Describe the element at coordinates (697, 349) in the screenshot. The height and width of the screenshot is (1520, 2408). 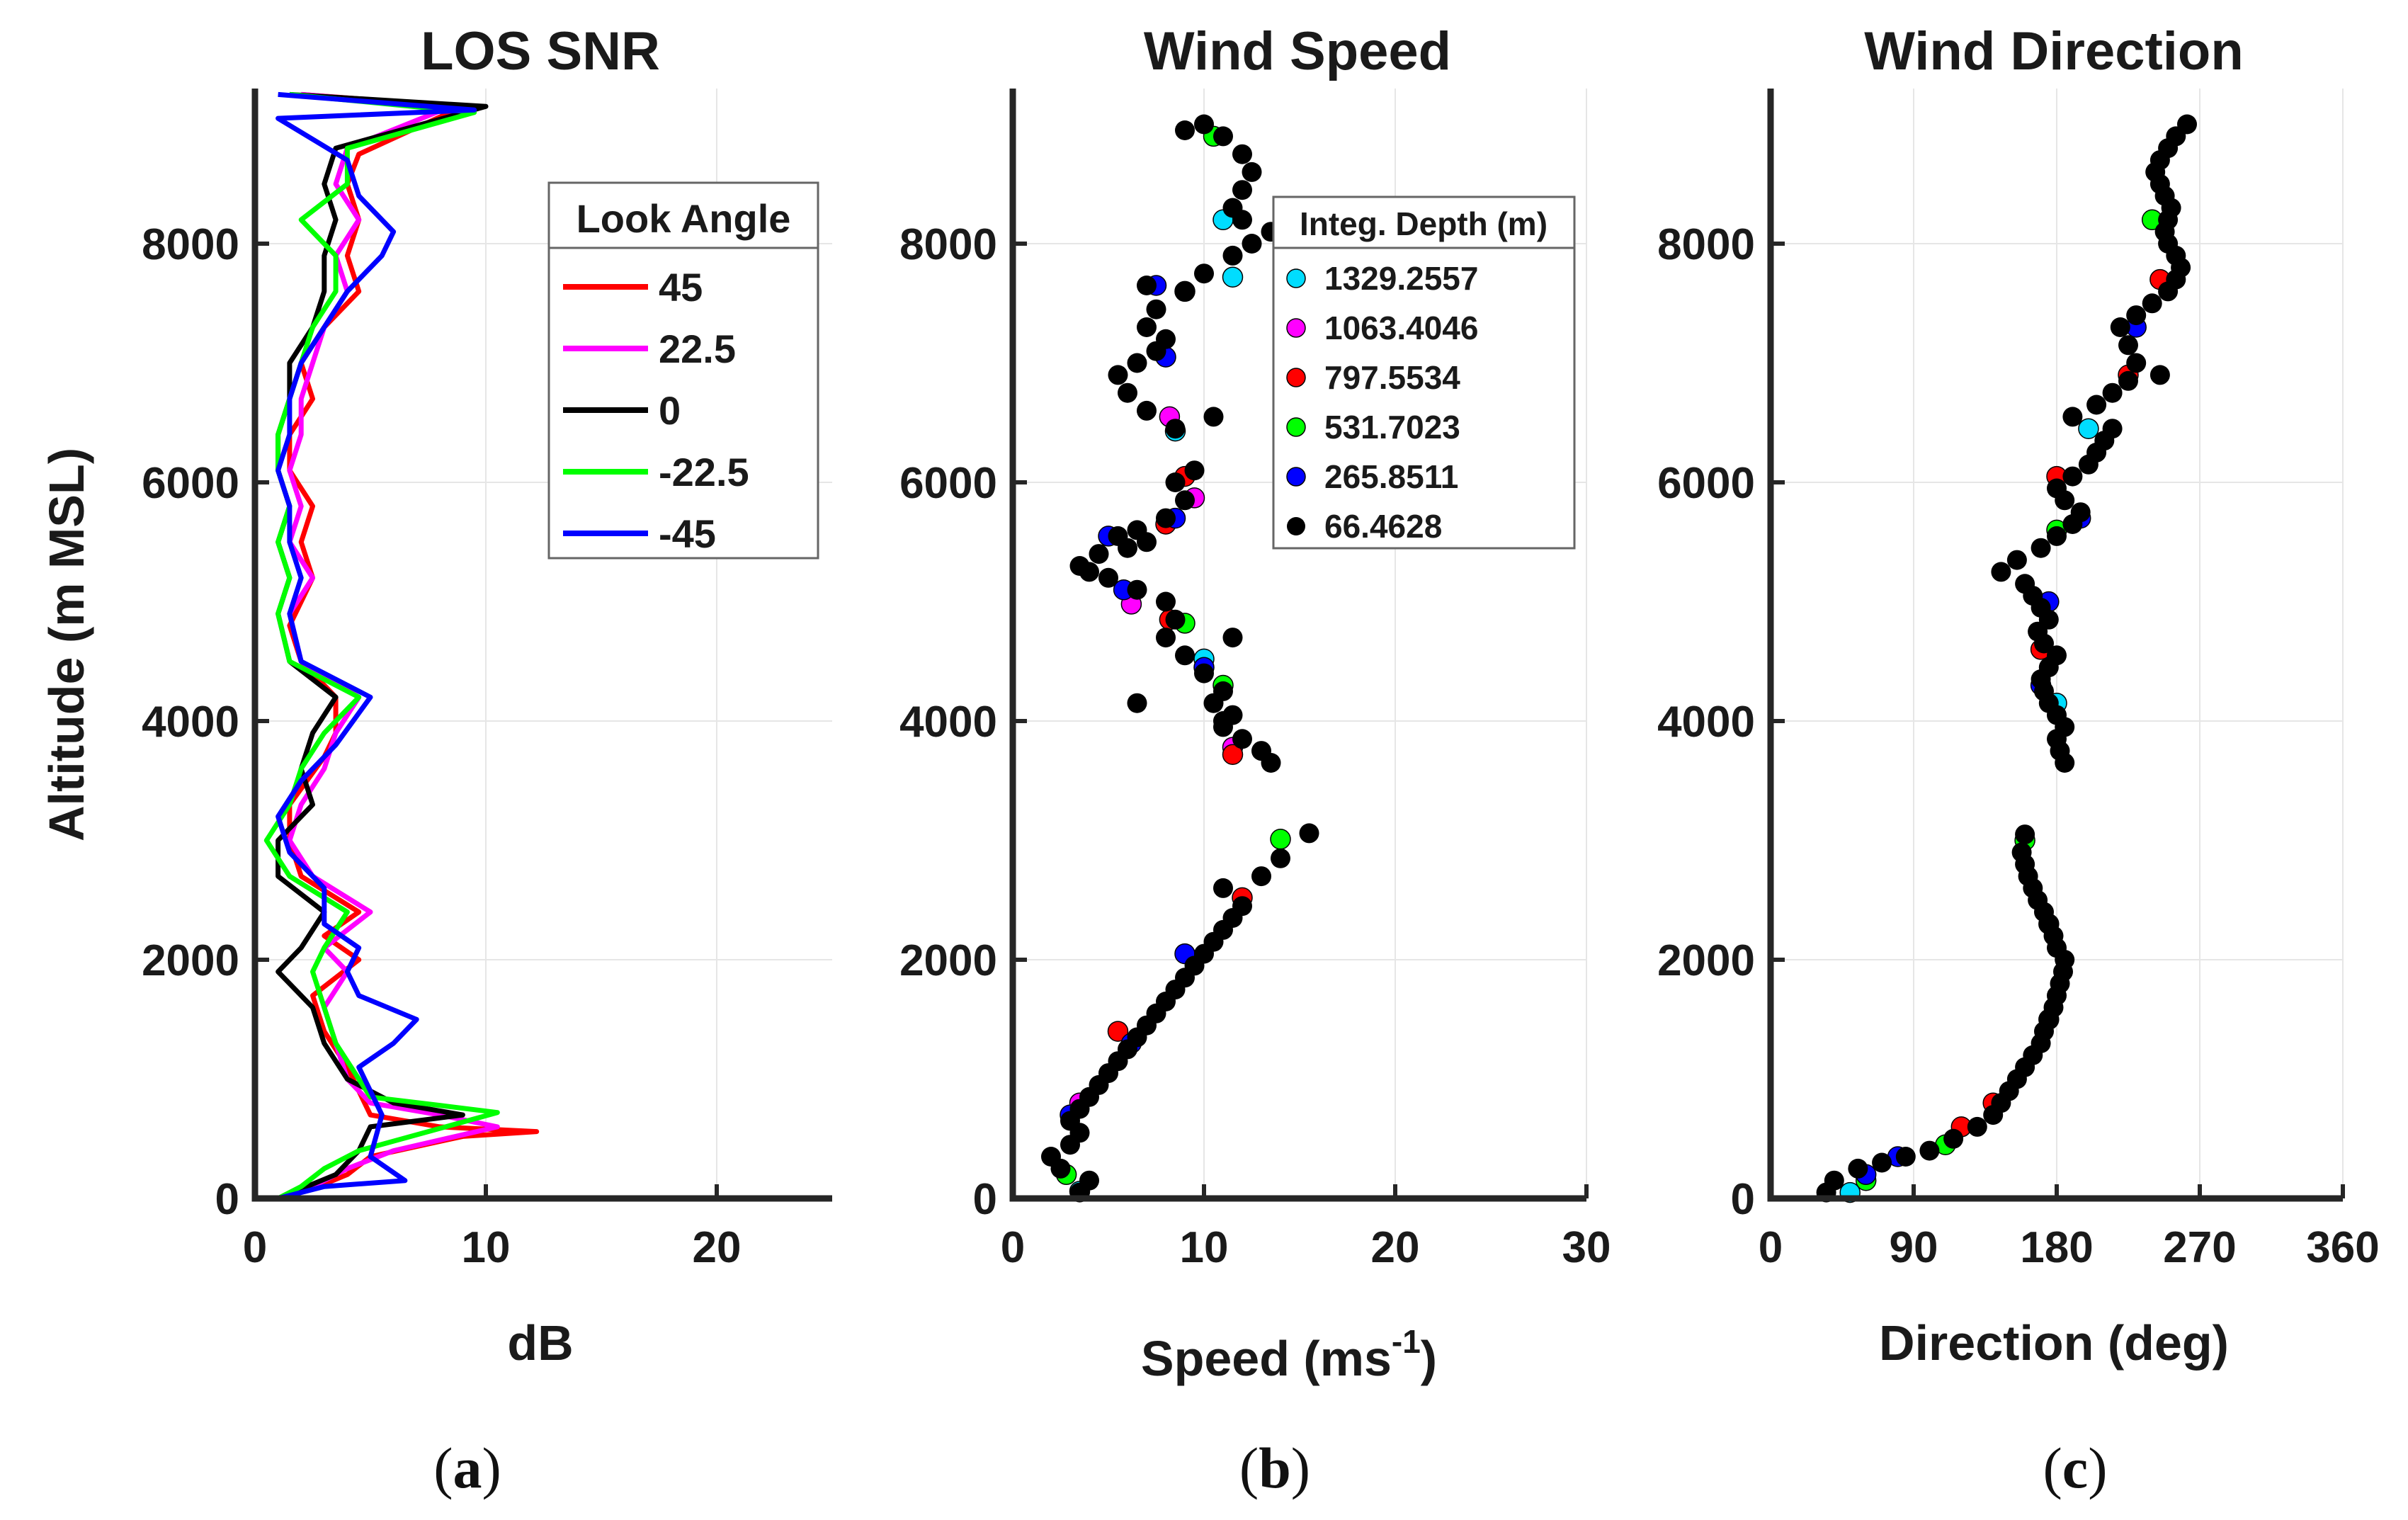
I see `legend-label-22.5: 22.5` at that location.